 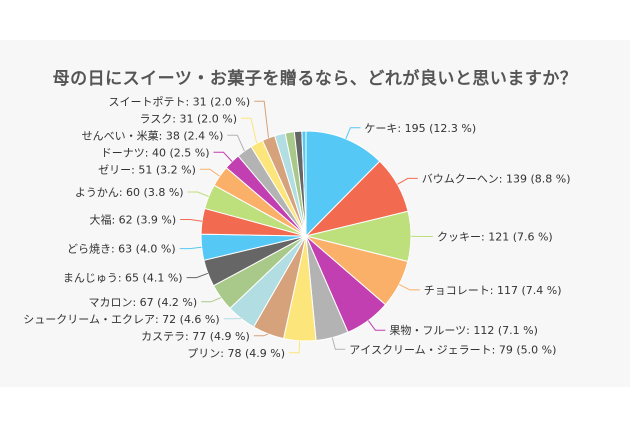 I want to click on slice-label: 果物・フルーツ: 112 (7.1 %), so click(x=463, y=330).